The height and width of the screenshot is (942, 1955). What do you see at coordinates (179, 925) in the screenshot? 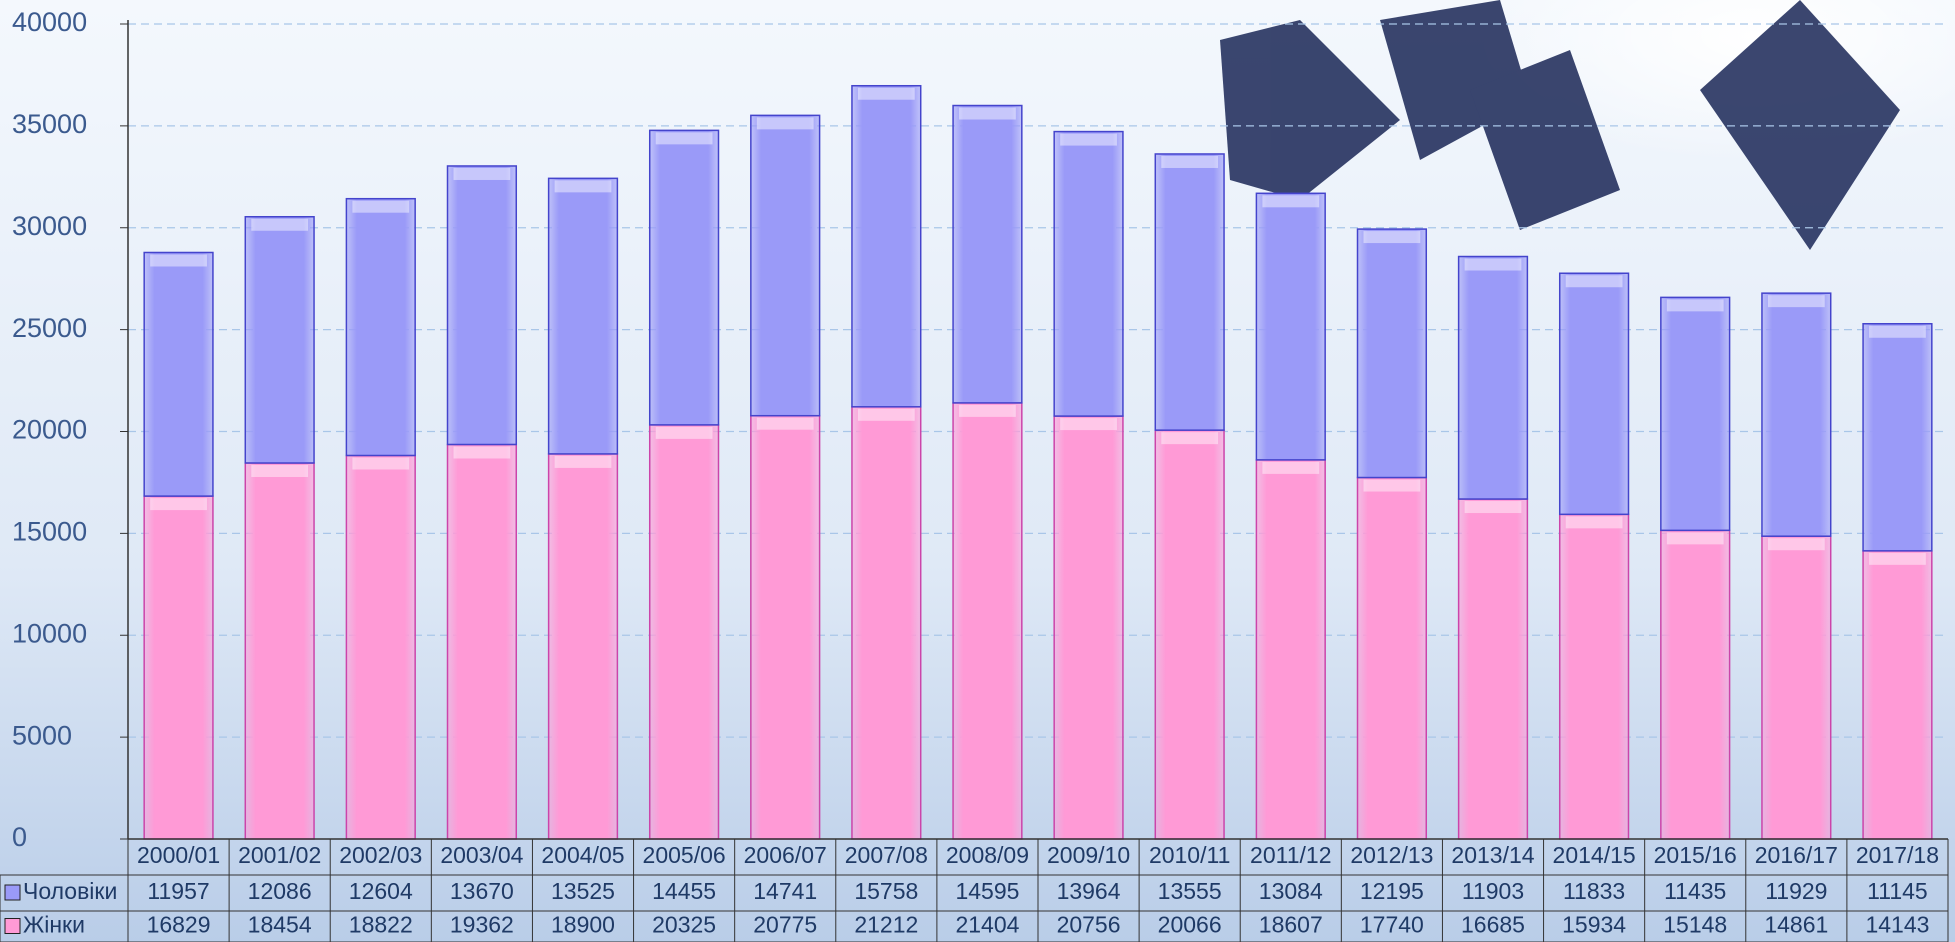
I see `table-value: 16829` at bounding box center [179, 925].